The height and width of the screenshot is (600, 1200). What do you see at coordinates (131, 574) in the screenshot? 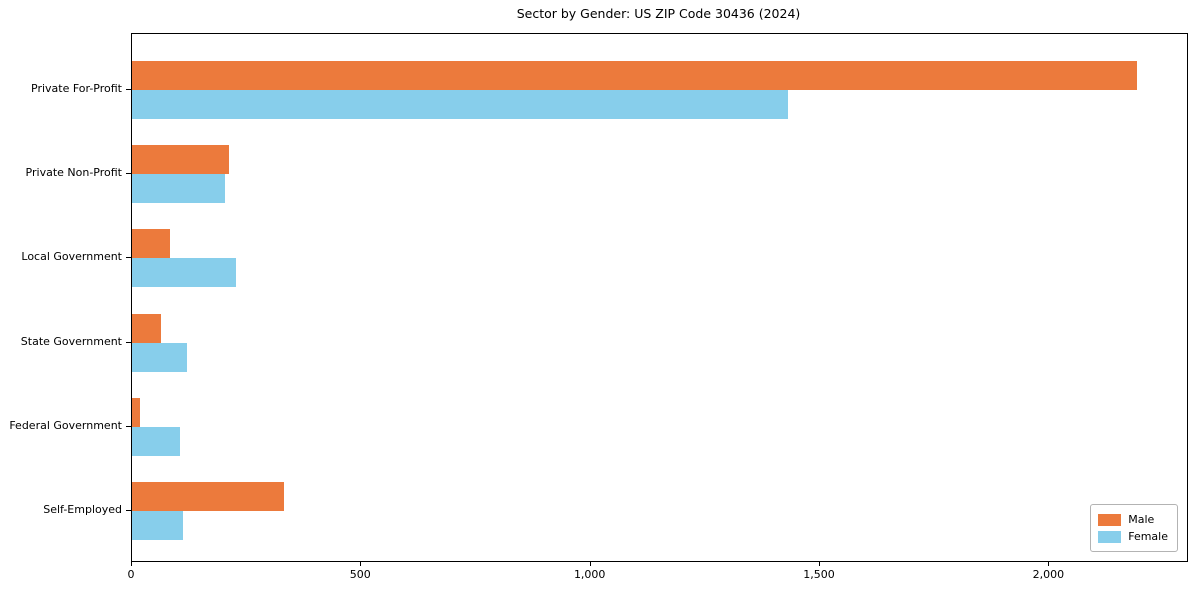
I see `x-tick-label-0: 0` at bounding box center [131, 574].